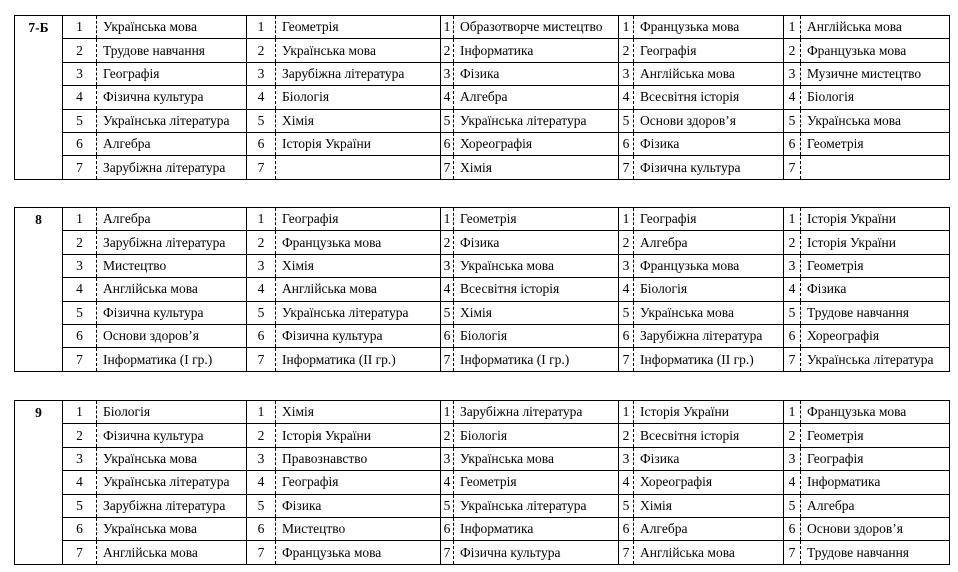 Image resolution: width=958 pixels, height=572 pixels. What do you see at coordinates (38, 482) in the screenshot?
I see `class-name: 9` at bounding box center [38, 482].